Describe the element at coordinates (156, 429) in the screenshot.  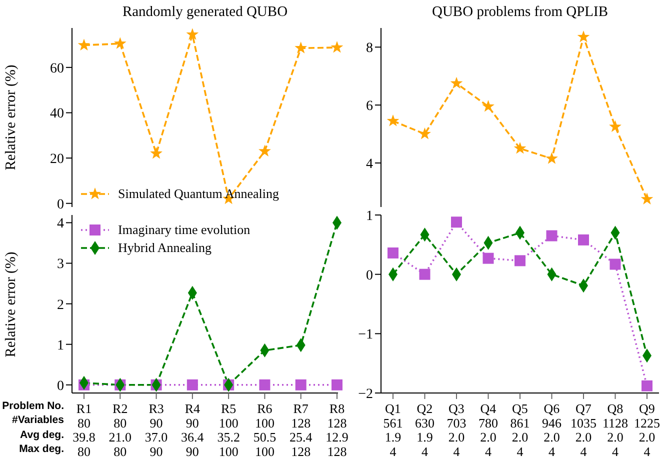
I see `x-tick-label: R3 90 37.0 90` at that location.